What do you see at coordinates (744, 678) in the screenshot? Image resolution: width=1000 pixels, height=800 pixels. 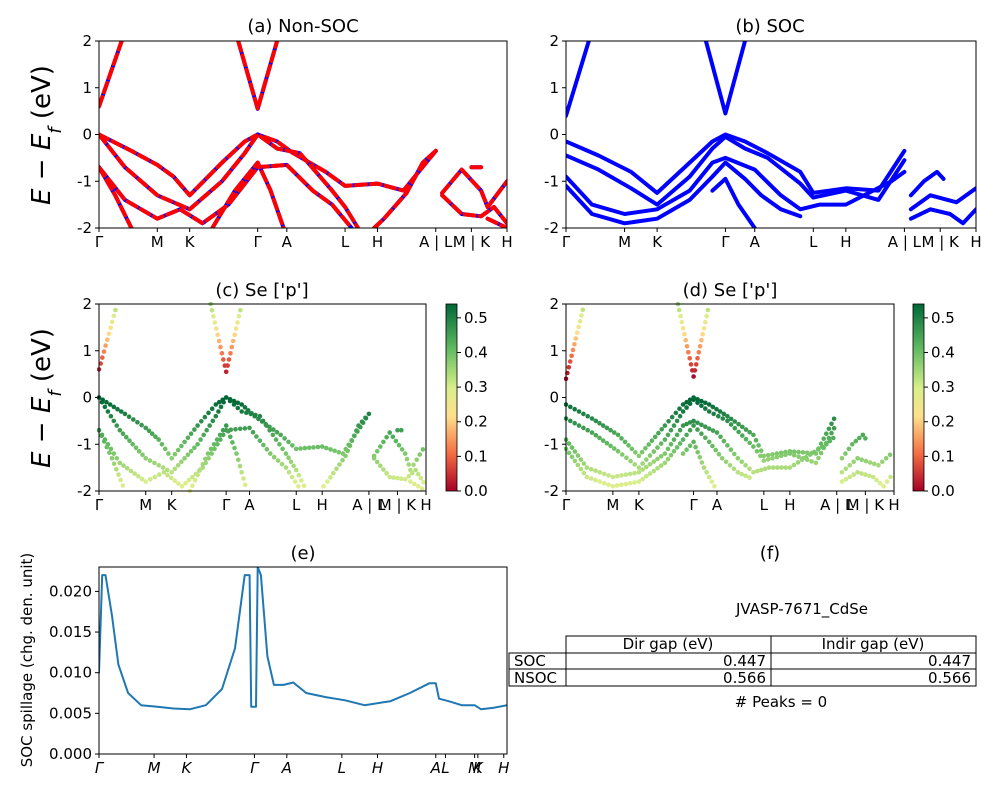 I see `table-row-nsoc-dir: 0.566` at bounding box center [744, 678].